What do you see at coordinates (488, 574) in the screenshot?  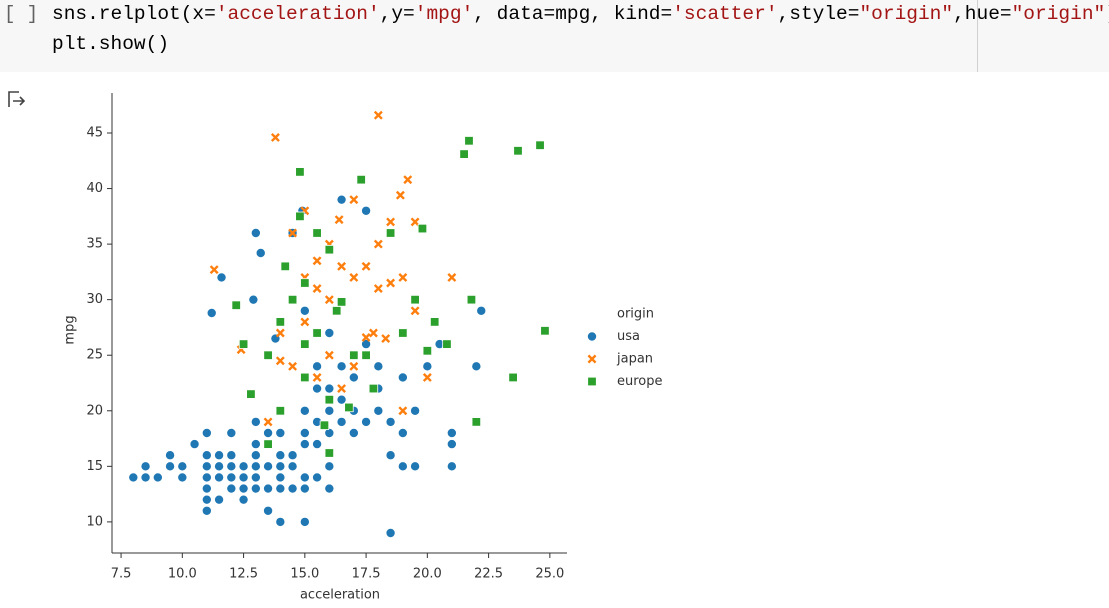 I see `x-tick-label: 22.5` at bounding box center [488, 574].